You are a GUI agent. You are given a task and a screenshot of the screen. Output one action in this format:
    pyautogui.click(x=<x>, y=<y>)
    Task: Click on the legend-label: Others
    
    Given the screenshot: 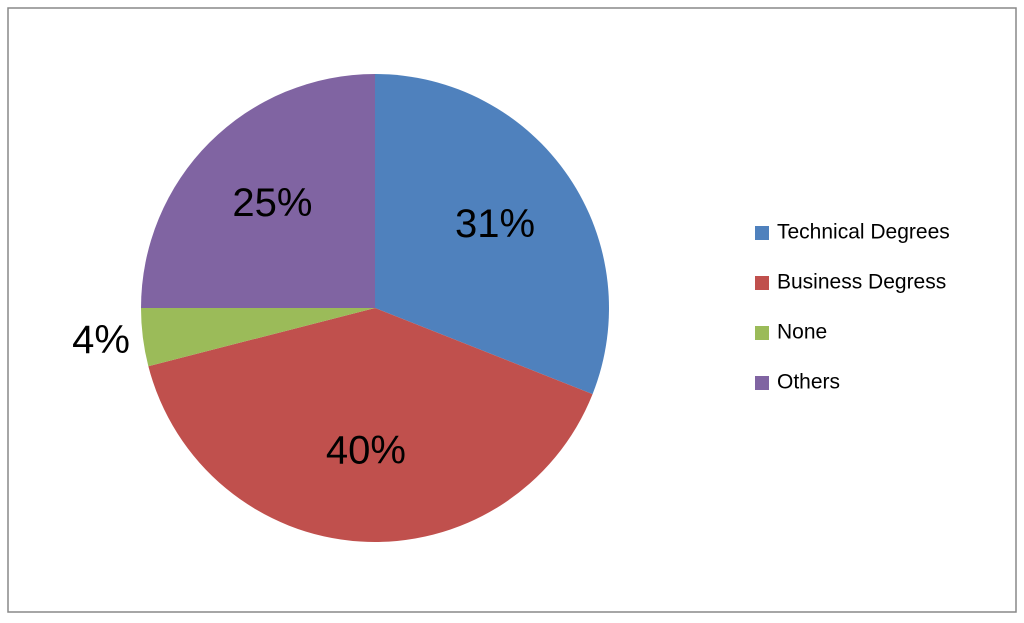 What is the action you would take?
    pyautogui.click(x=808, y=382)
    